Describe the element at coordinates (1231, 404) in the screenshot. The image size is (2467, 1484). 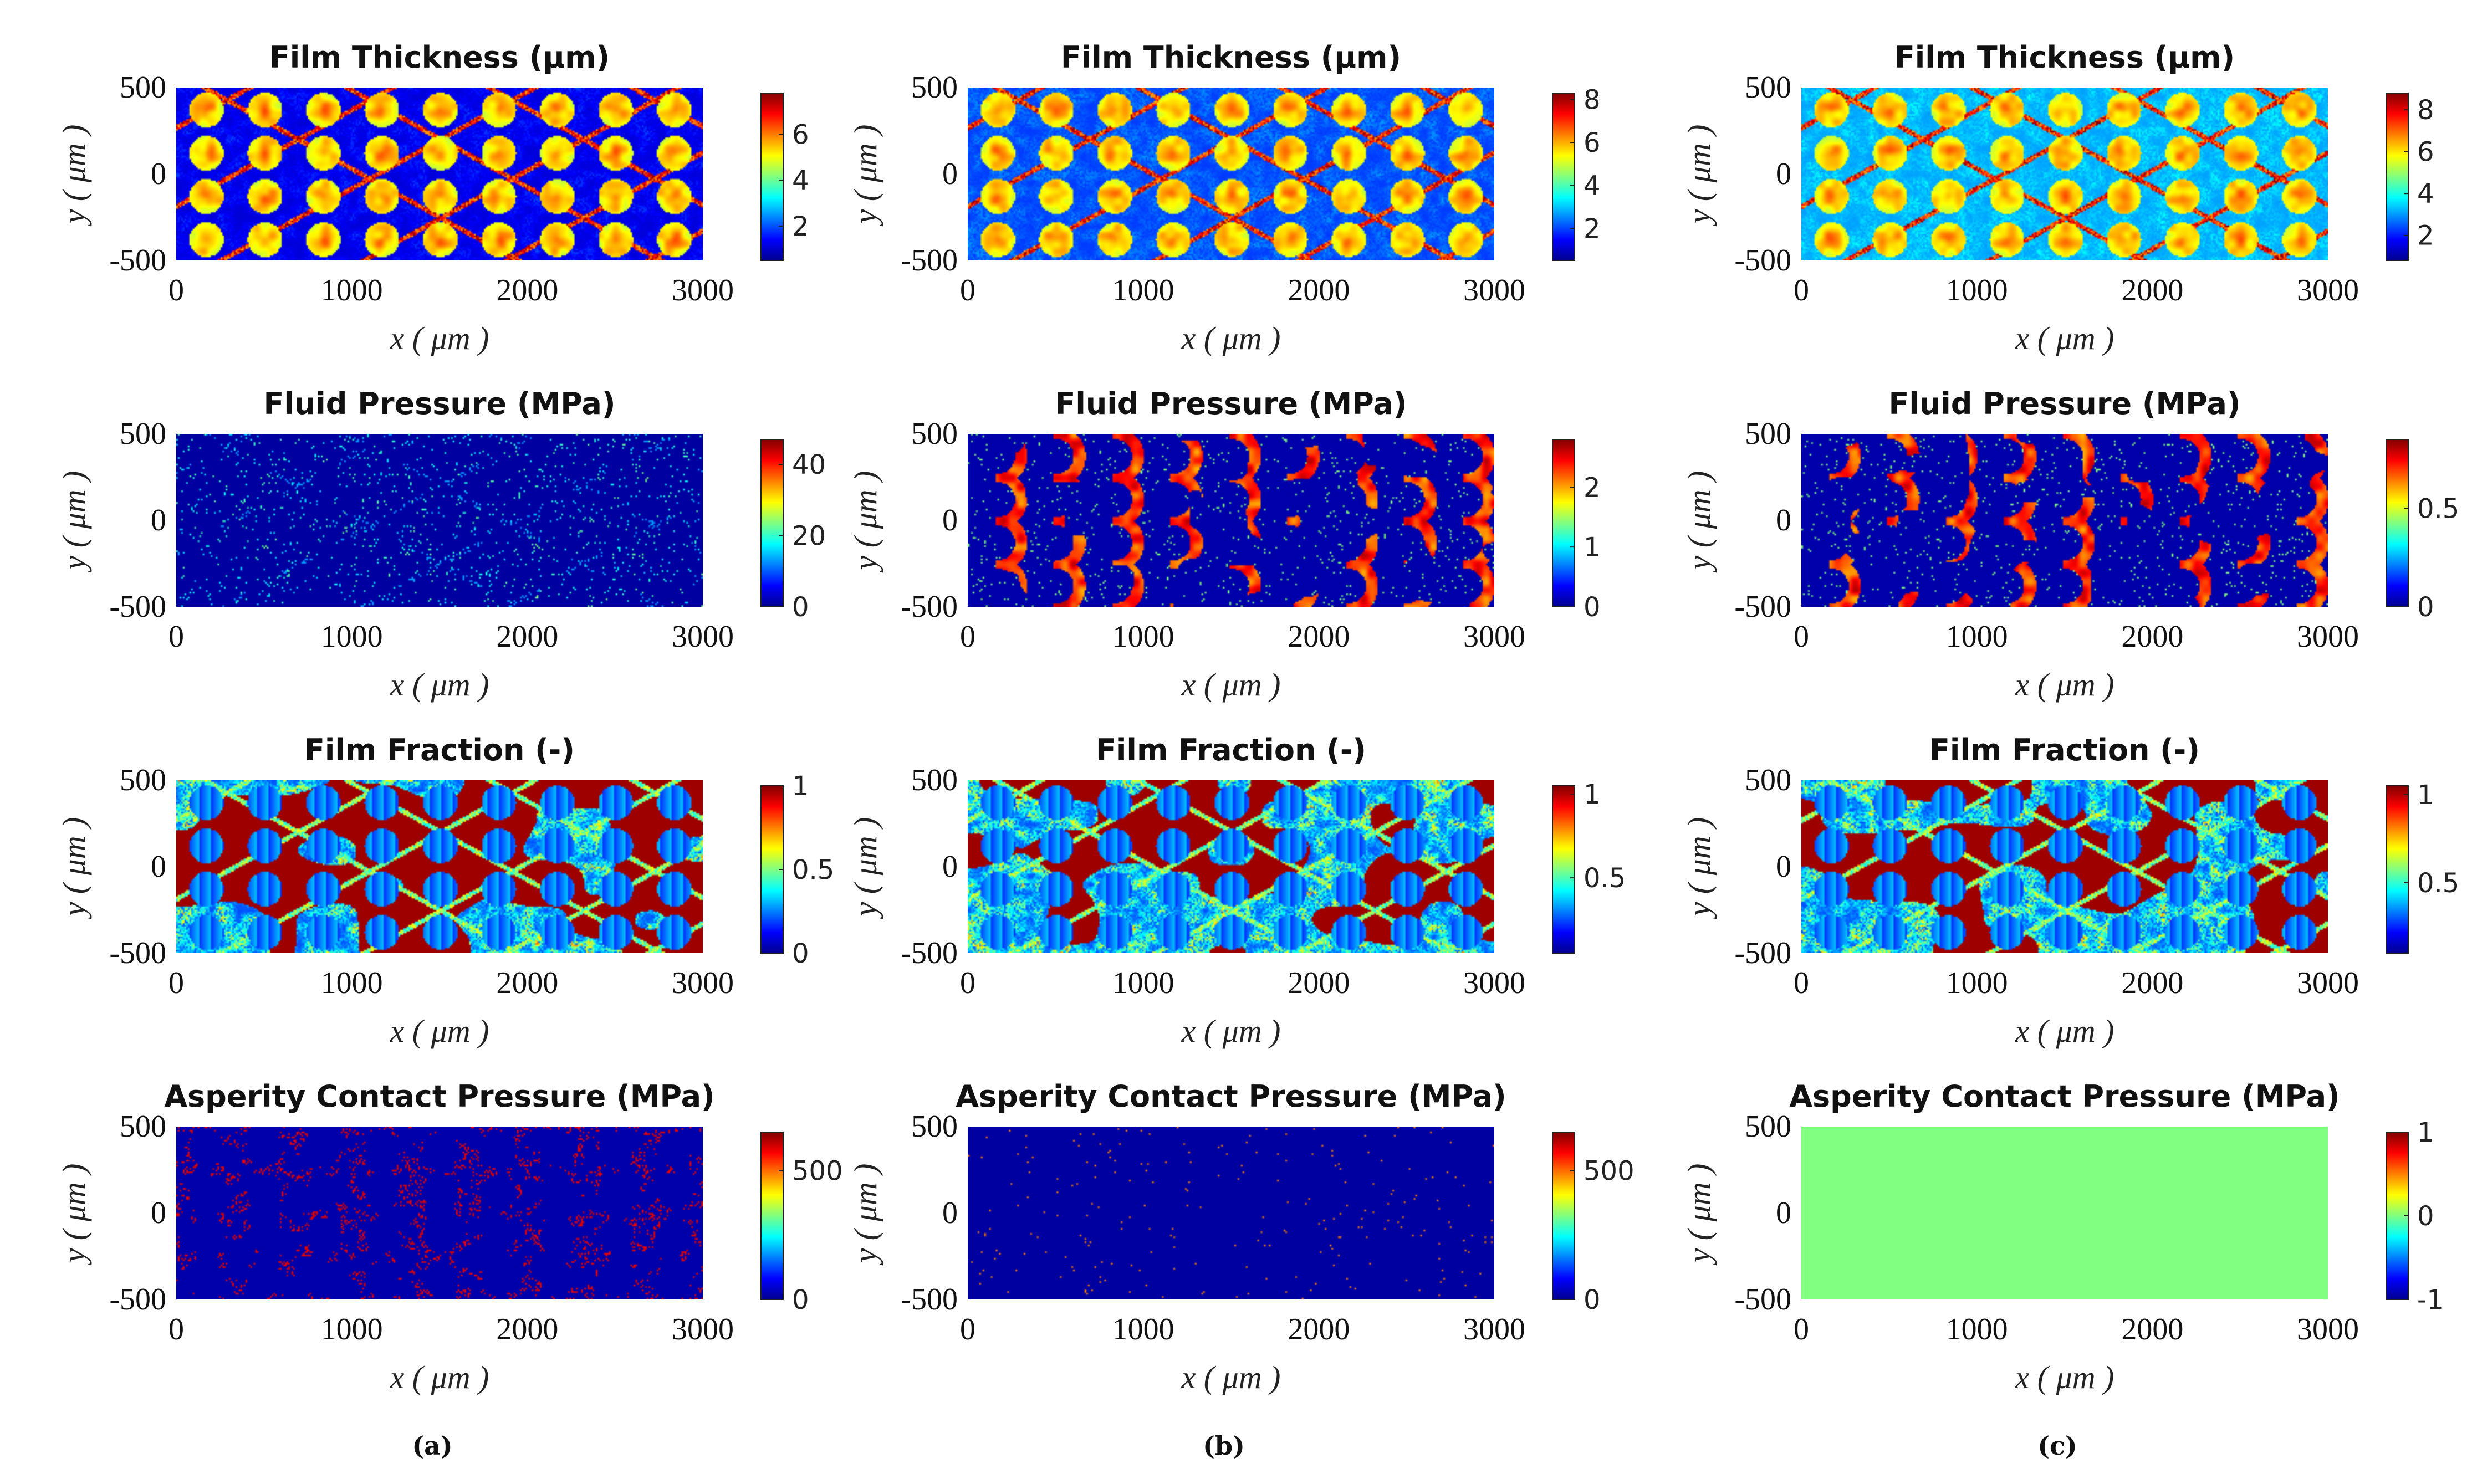
I see `panel-title: Fluid Pressure (MPa)` at that location.